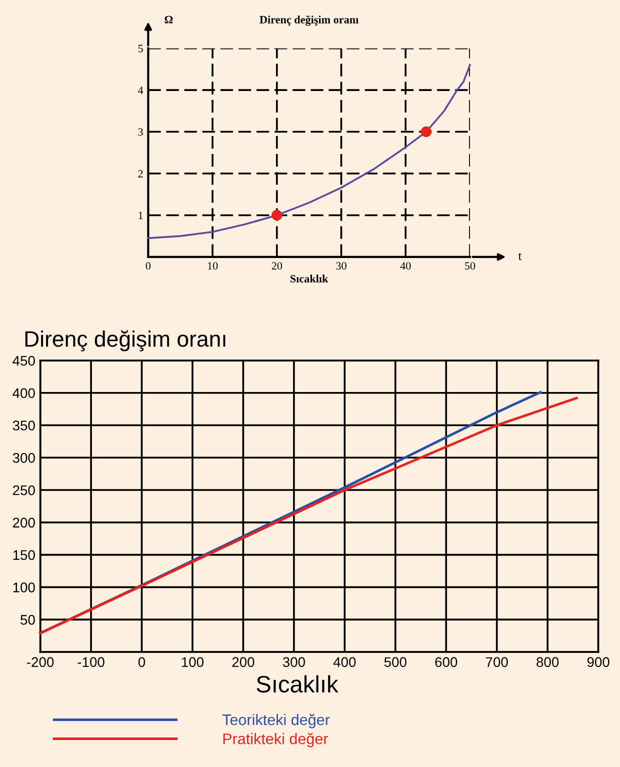 This screenshot has width=620, height=767. Describe the element at coordinates (243, 662) in the screenshot. I see `x-tick-label: 200` at that location.